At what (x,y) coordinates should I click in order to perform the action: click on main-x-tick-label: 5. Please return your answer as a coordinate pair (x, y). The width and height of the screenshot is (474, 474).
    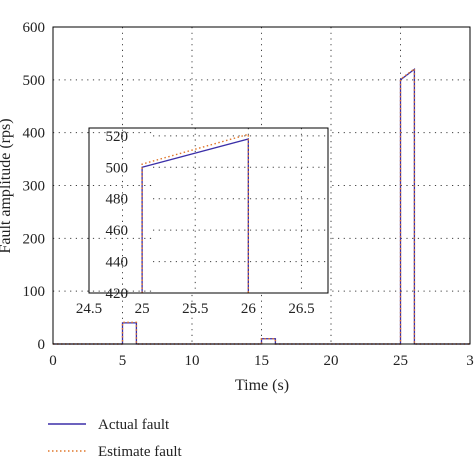
    Looking at the image, I should click on (123, 361).